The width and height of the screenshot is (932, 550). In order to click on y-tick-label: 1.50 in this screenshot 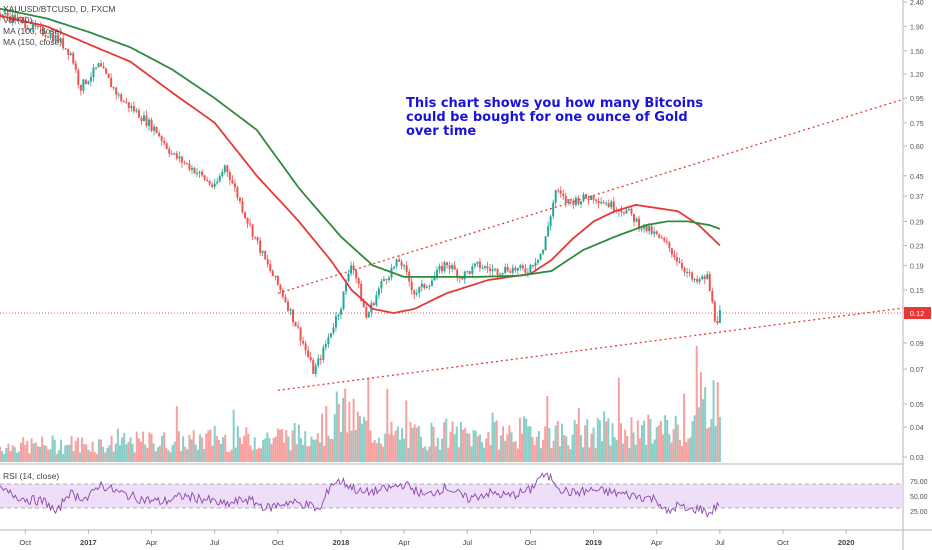, I will do `click(917, 52)`.